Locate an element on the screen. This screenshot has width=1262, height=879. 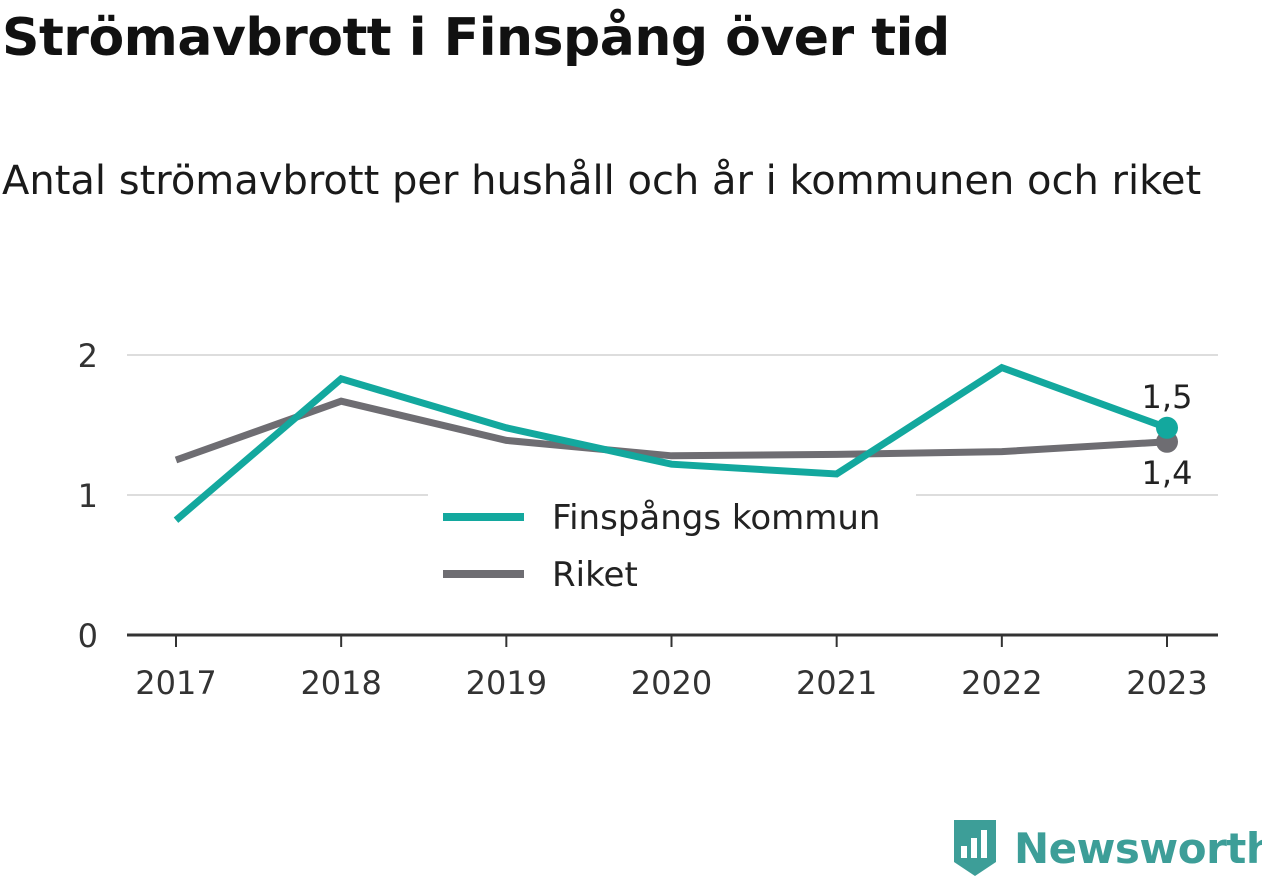
x-tick-label-2017: 2017 is located at coordinates (175, 683).